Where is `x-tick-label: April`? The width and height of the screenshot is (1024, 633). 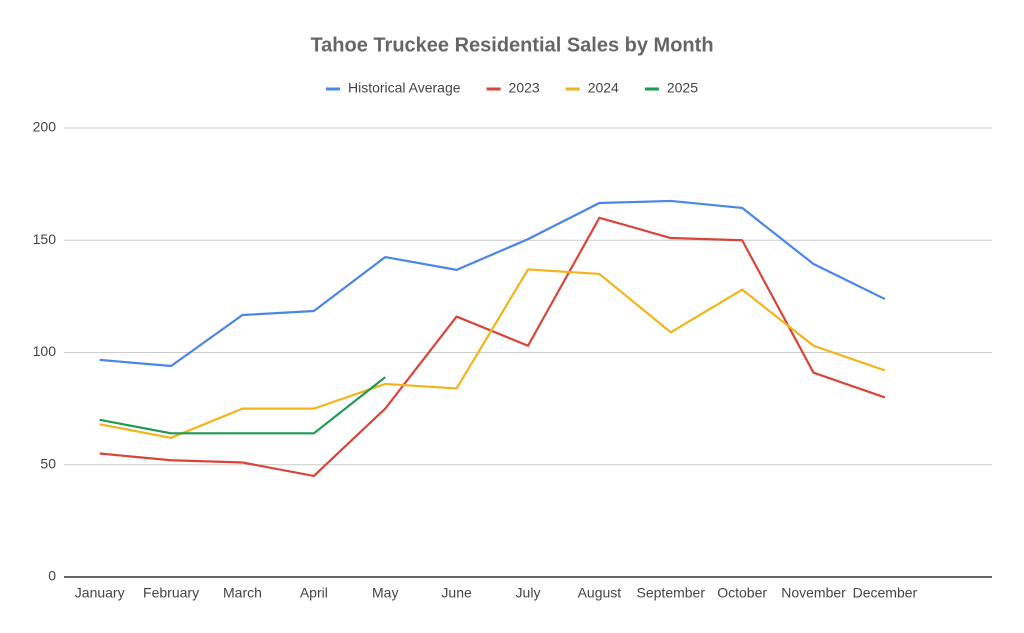
x-tick-label: April is located at coordinates (314, 593).